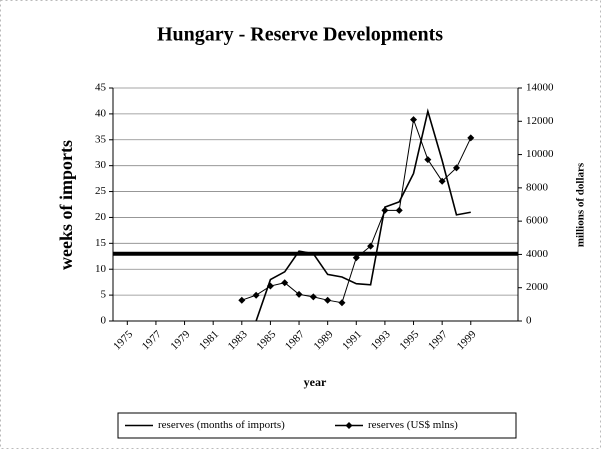 The height and width of the screenshot is (449, 601). What do you see at coordinates (101, 113) in the screenshot?
I see `y-tick-label: 40` at bounding box center [101, 113].